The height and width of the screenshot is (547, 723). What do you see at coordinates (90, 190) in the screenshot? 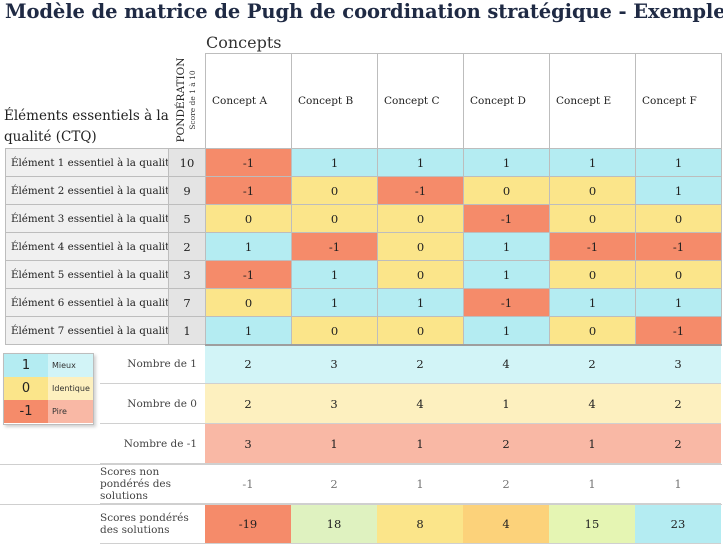
I see `ctq-row-label: Élément 2 essentiel à la qualité` at bounding box center [90, 190].